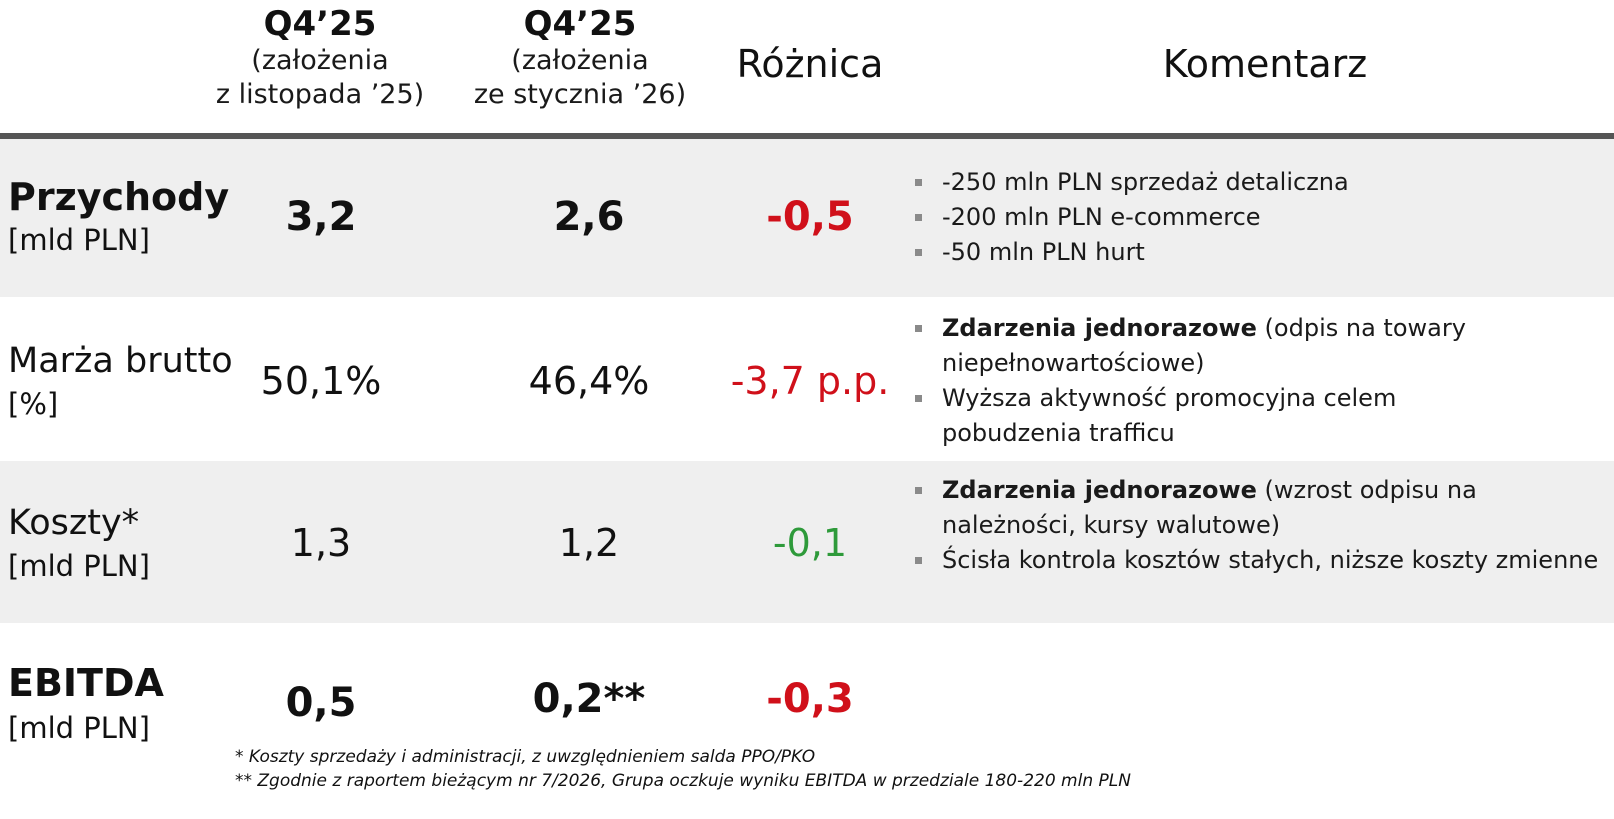 The height and width of the screenshot is (819, 1614). What do you see at coordinates (1257, 182) in the screenshot?
I see `comment-item: -250 mln PLN sprzedaż detaliczna` at bounding box center [1257, 182].